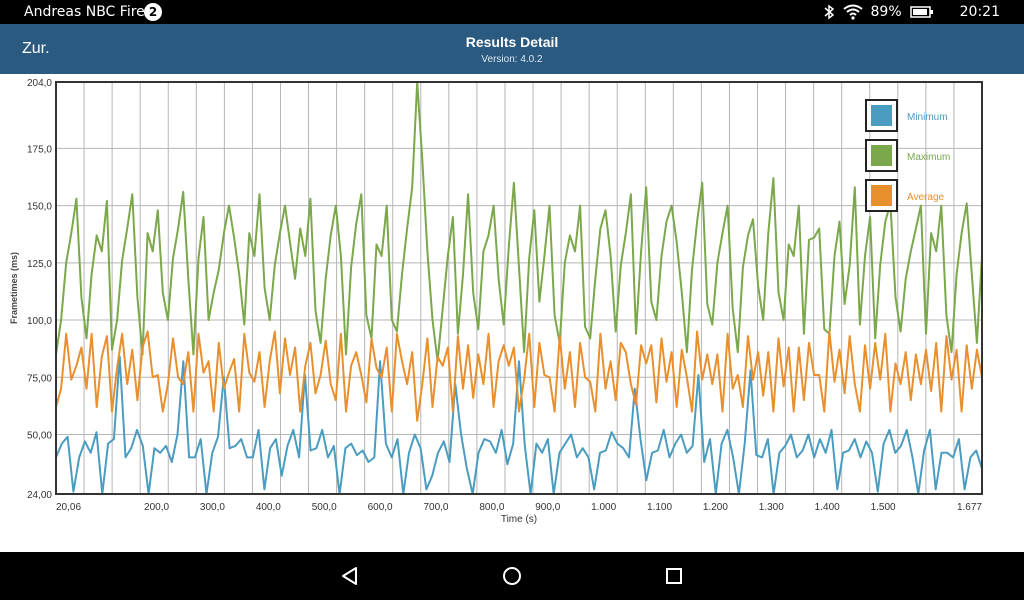  Describe the element at coordinates (491, 507) in the screenshot. I see `x-tick-label: 800,0` at that location.